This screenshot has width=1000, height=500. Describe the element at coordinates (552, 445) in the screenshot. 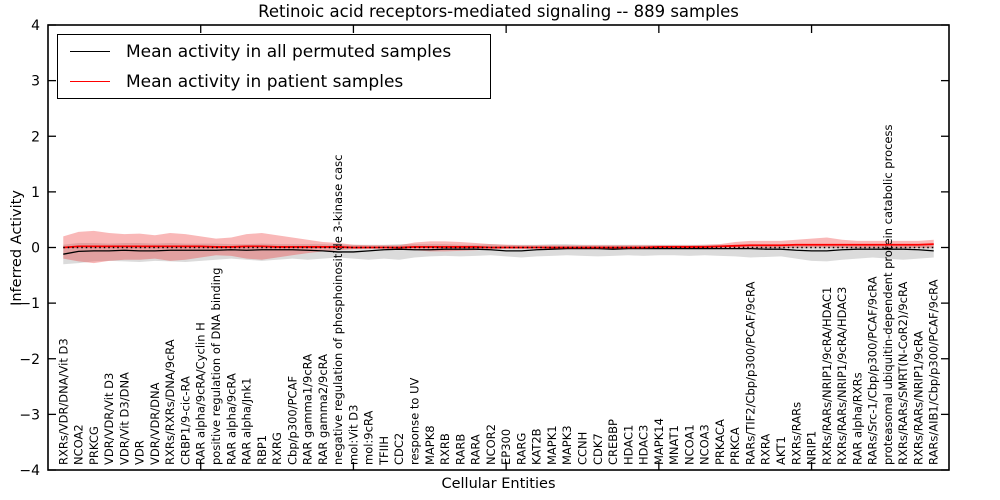

I see `x-tick-label: MAPK1` at that location.